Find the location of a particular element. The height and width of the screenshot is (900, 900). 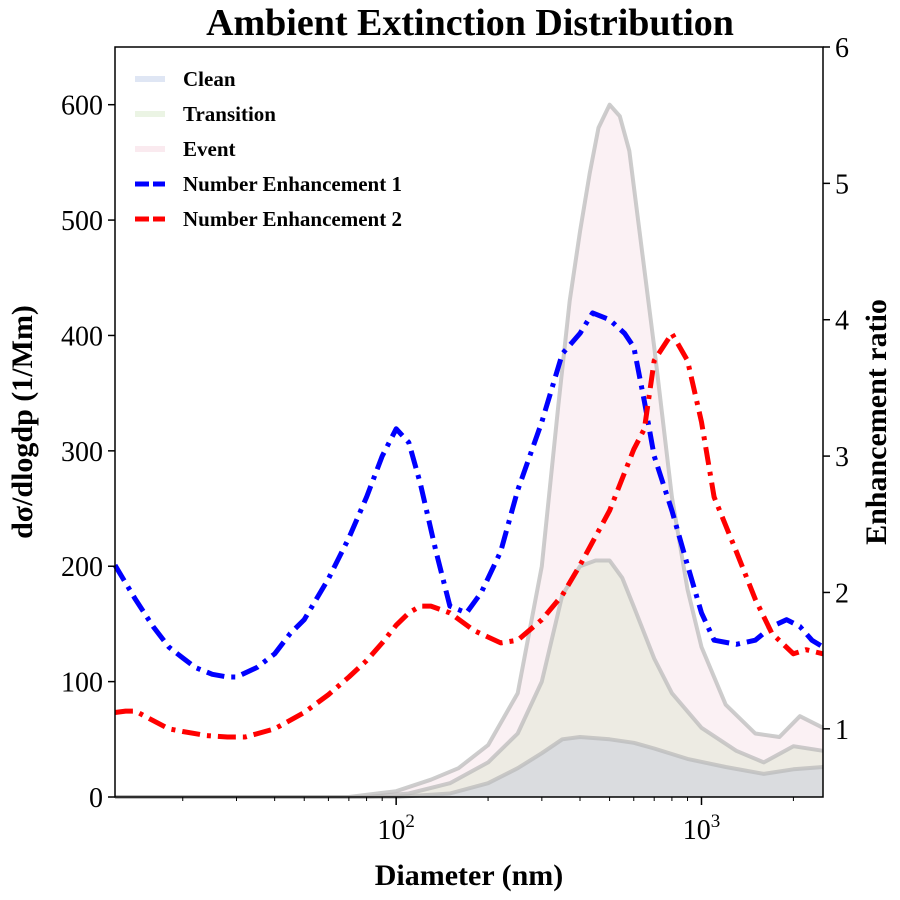

y-tick-label: 300 is located at coordinates (82, 452).